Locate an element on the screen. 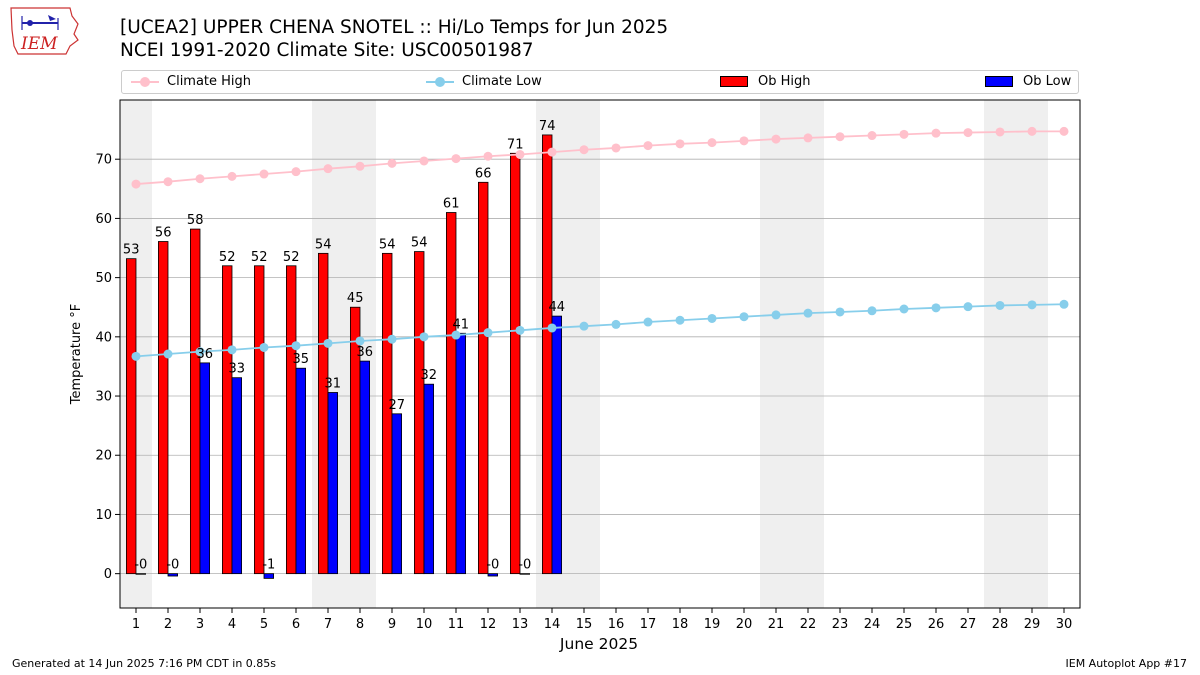  x-tick-label: 12 is located at coordinates (488, 624).